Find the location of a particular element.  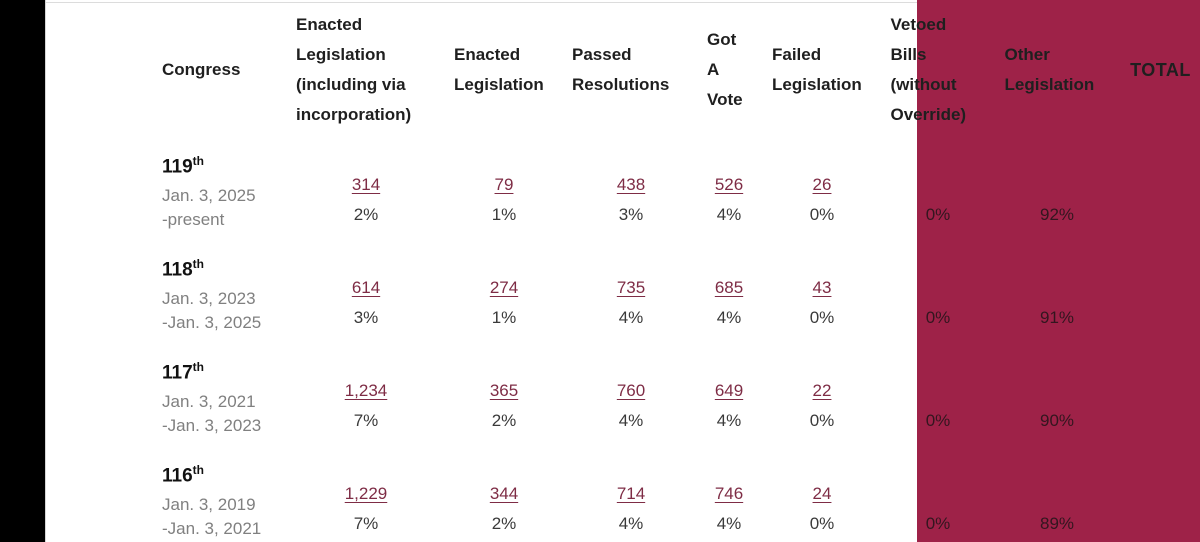

column-header-enacted: Enacted Legislation is located at coordinates (499, 69).